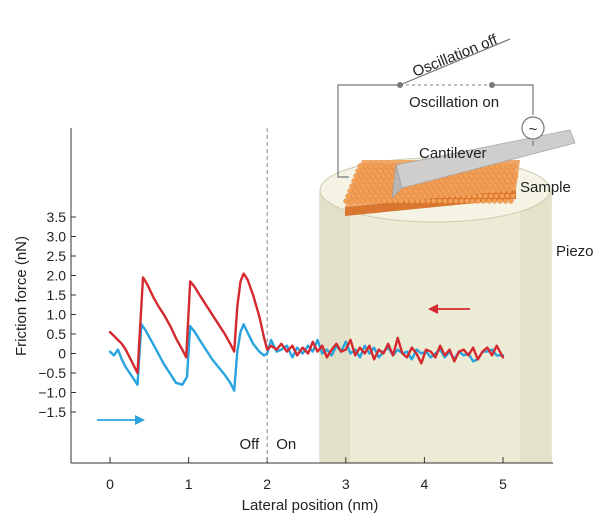 This screenshot has width=597, height=515. What do you see at coordinates (492, 85) in the screenshot?
I see `switch-node-right` at bounding box center [492, 85].